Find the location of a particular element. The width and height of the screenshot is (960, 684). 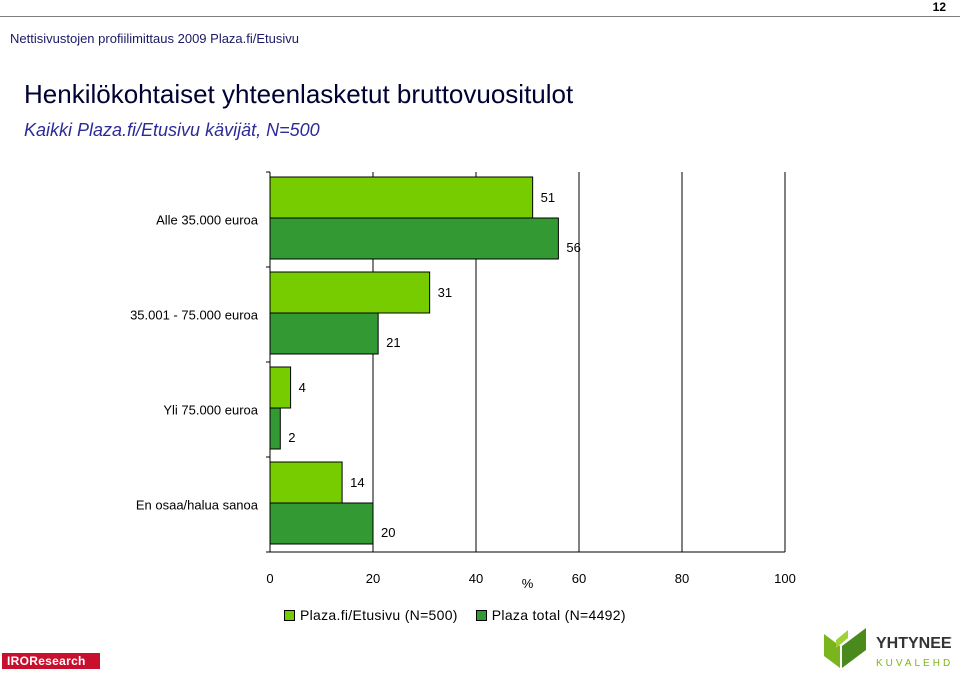

bar-s0-c0 is located at coordinates (401, 197).